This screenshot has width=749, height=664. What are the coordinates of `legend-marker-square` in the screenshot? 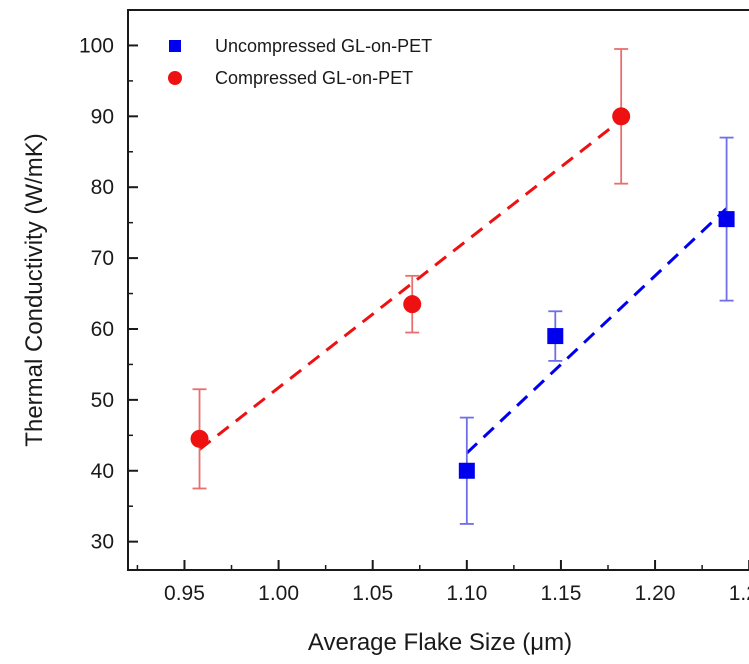 It's located at (175, 46).